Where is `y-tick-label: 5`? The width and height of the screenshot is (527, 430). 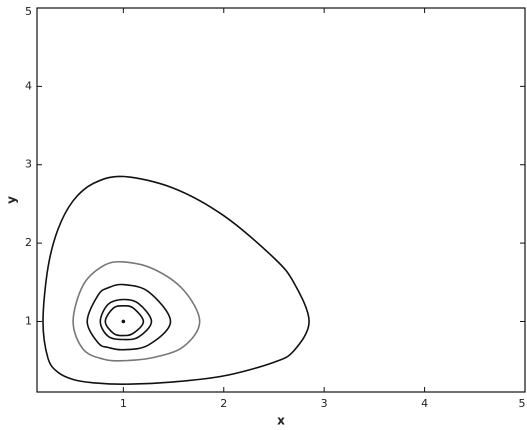
y-tick-label: 5 is located at coordinates (28, 11).